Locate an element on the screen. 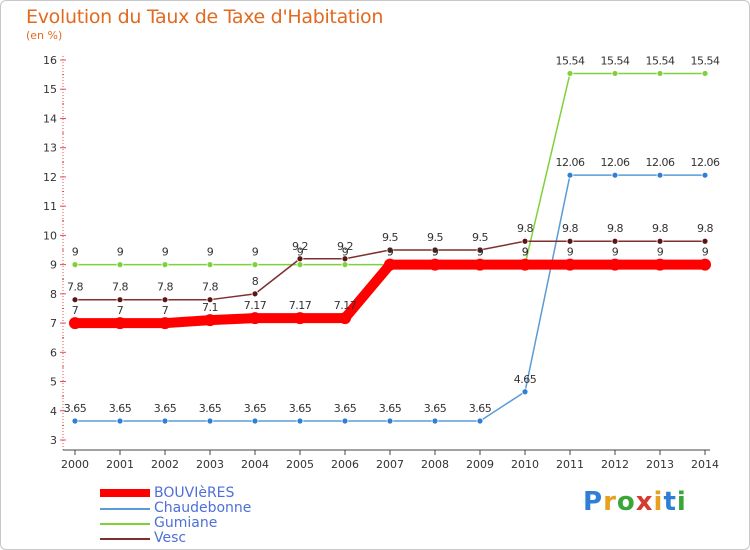  x-tick-label: 2005 is located at coordinates (300, 464).